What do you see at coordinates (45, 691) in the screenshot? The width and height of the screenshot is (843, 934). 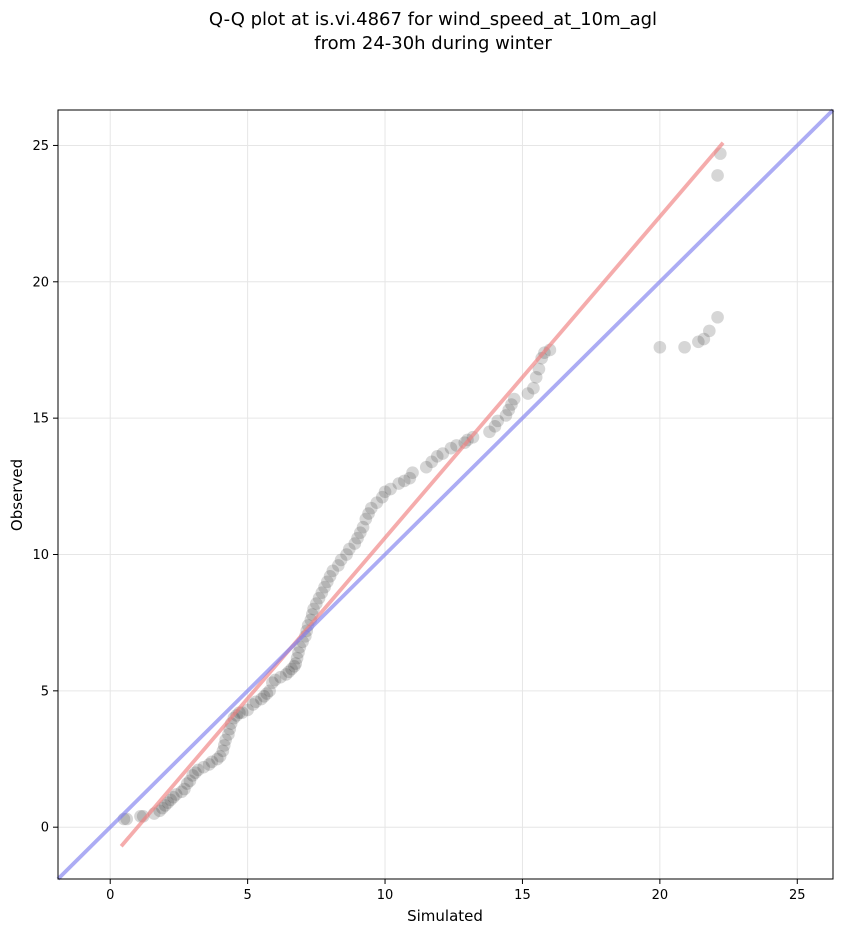 I see `y-tick-label: 5` at bounding box center [45, 691].